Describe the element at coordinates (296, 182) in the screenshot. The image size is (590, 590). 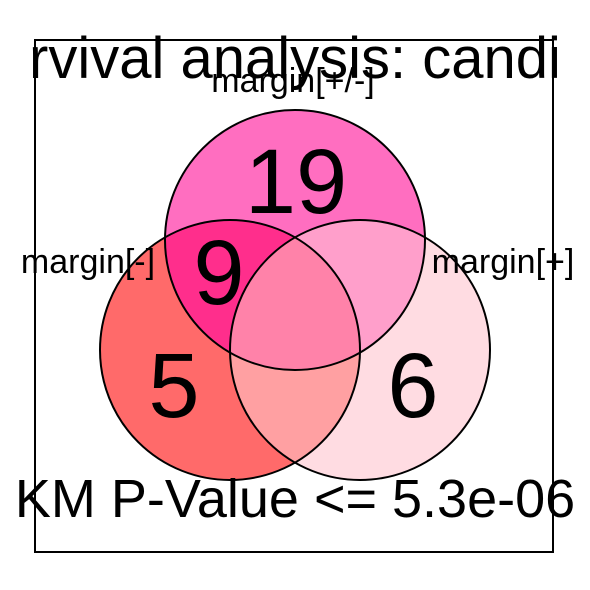
I see `region-count-top-only: 19` at that location.